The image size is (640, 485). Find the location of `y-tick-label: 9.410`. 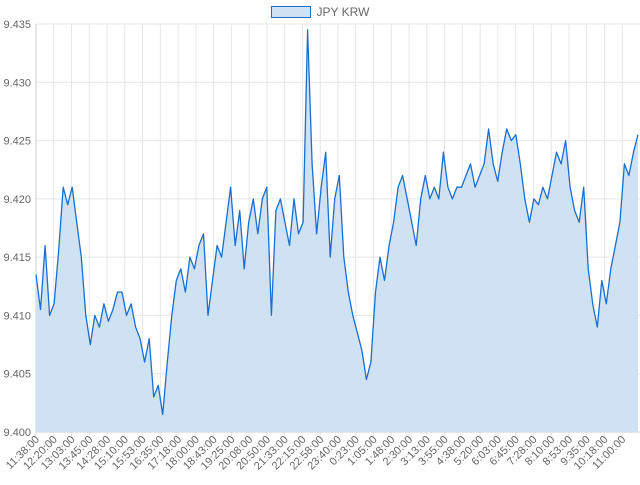

y-tick-label: 9.410 is located at coordinates (17, 316).